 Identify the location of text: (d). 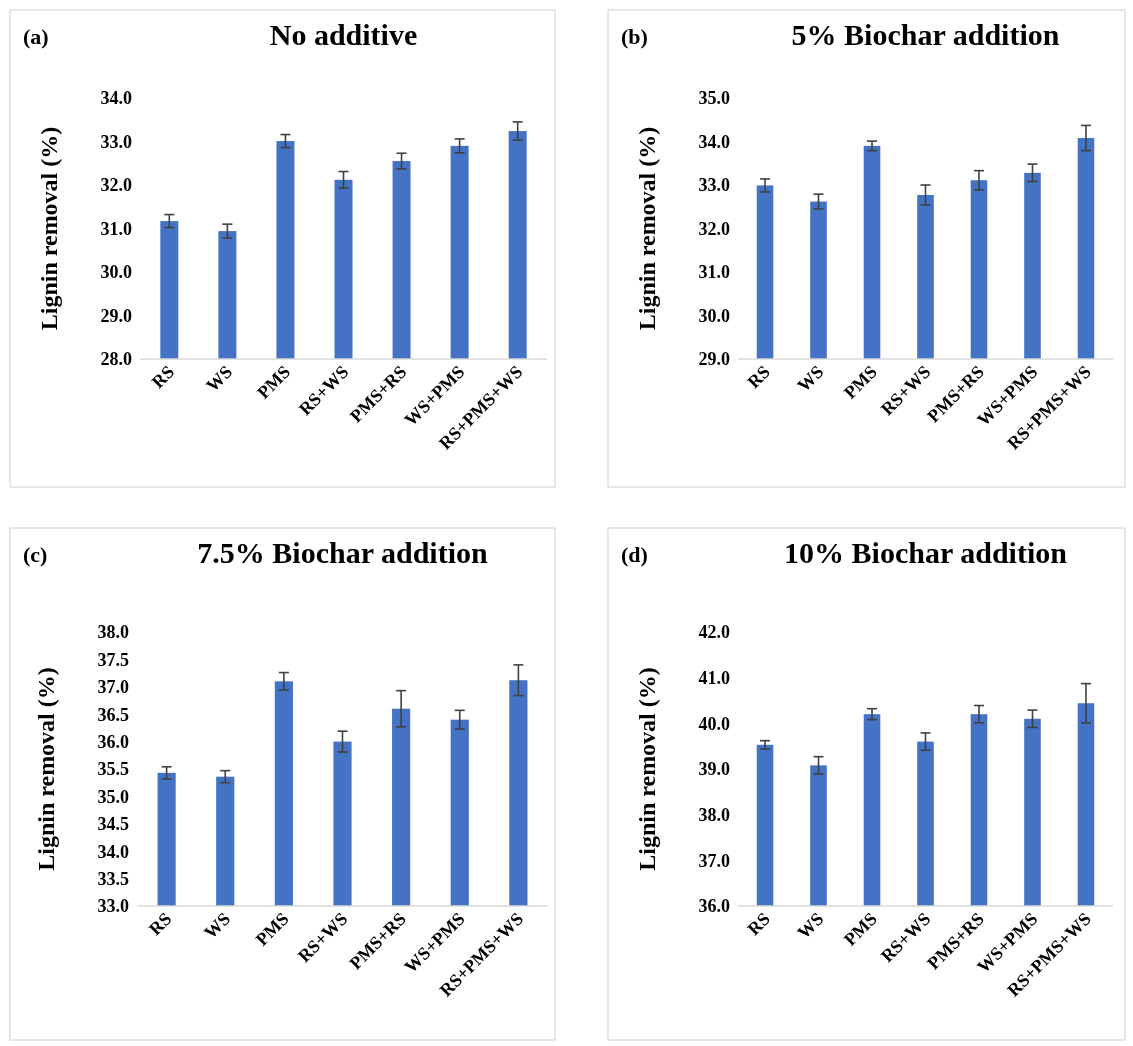
(634, 554).